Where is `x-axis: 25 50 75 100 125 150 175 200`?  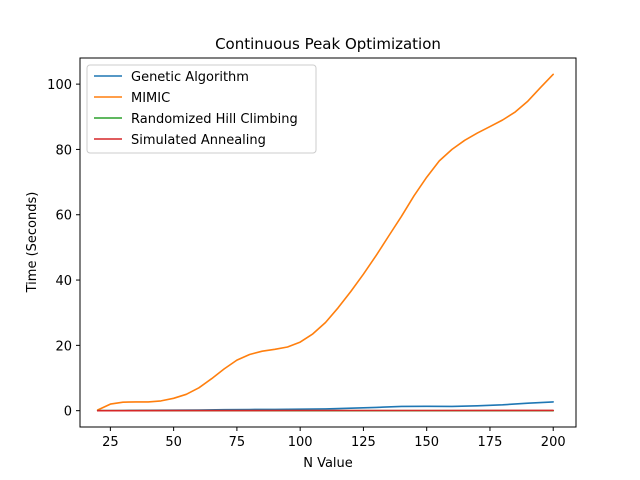 x-axis: 25 50 75 100 125 150 175 200 is located at coordinates (334, 438).